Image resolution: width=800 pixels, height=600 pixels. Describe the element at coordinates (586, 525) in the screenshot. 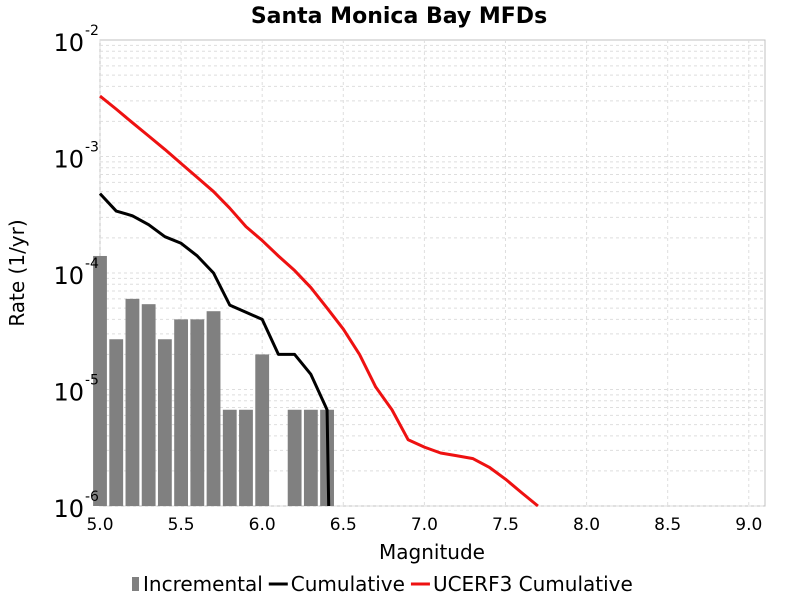

I see `x-tick-label: 8.0` at that location.